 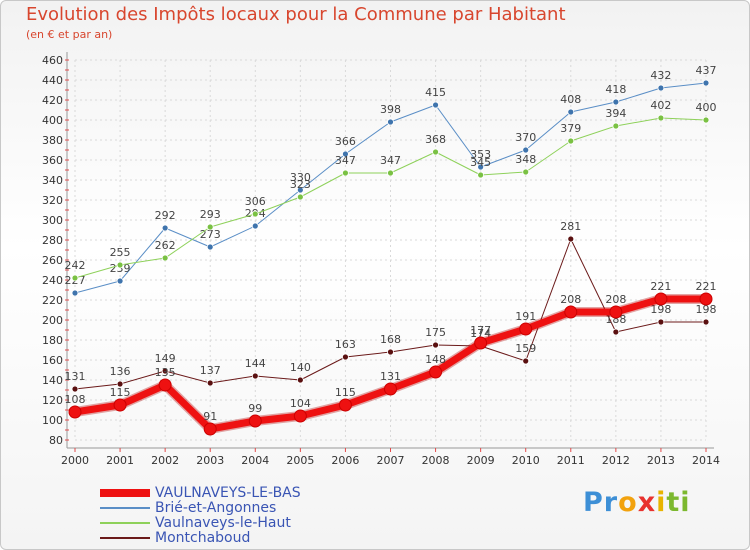 I want to click on y-tick-label: 380, so click(x=52, y=140).